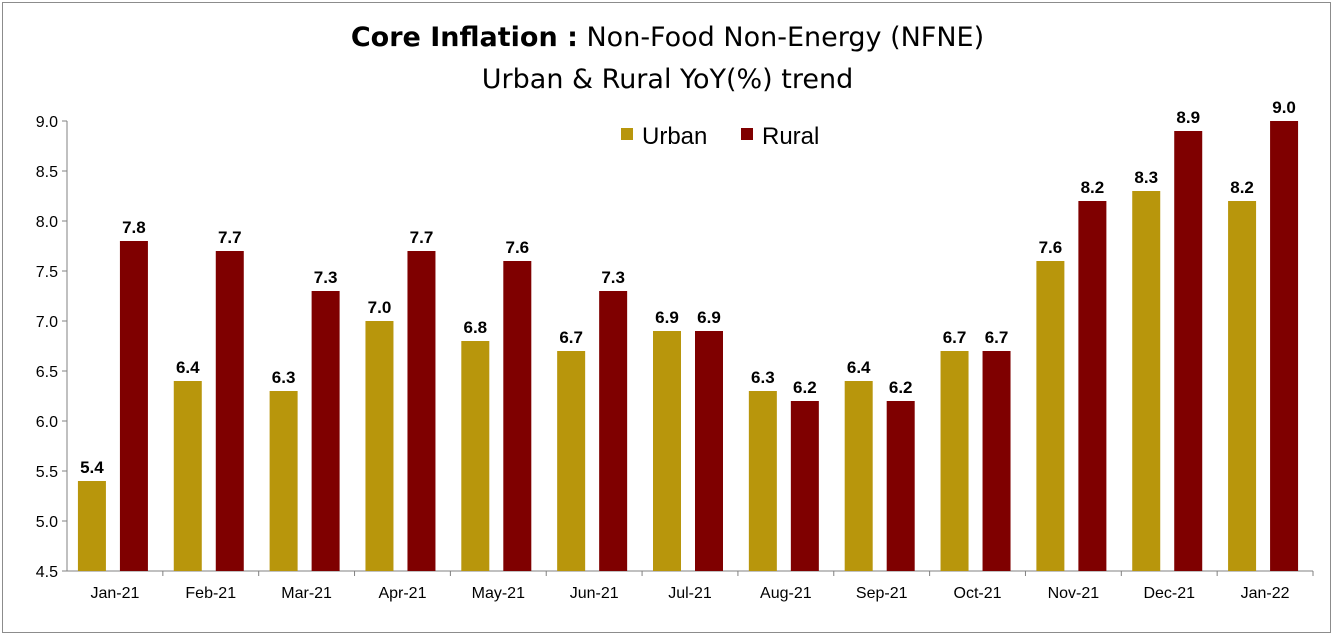  I want to click on x-tick-label: Jul-21, so click(690, 593).